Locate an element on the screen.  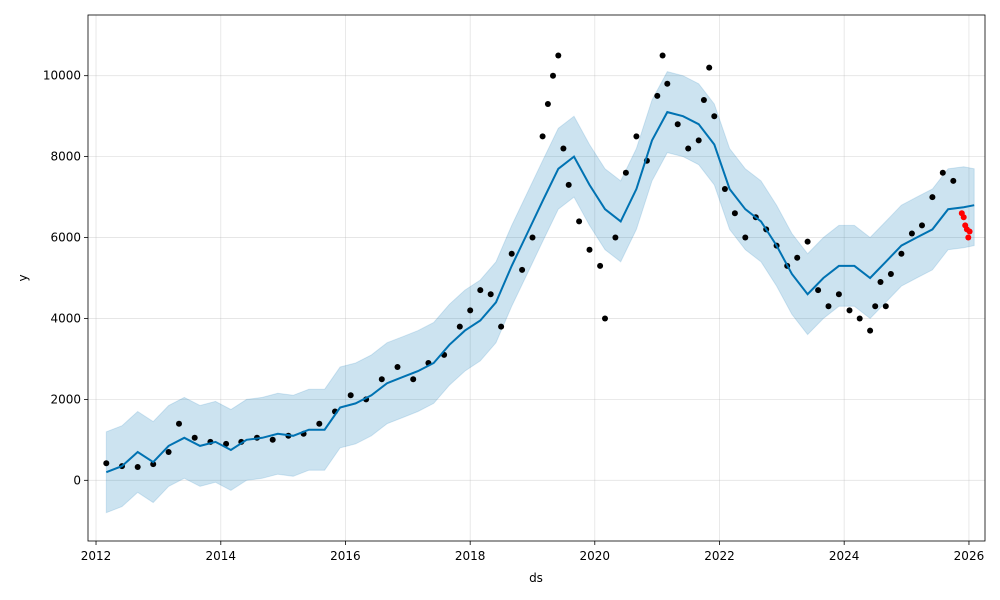
x-tick-label: 2024 is located at coordinates (844, 556).